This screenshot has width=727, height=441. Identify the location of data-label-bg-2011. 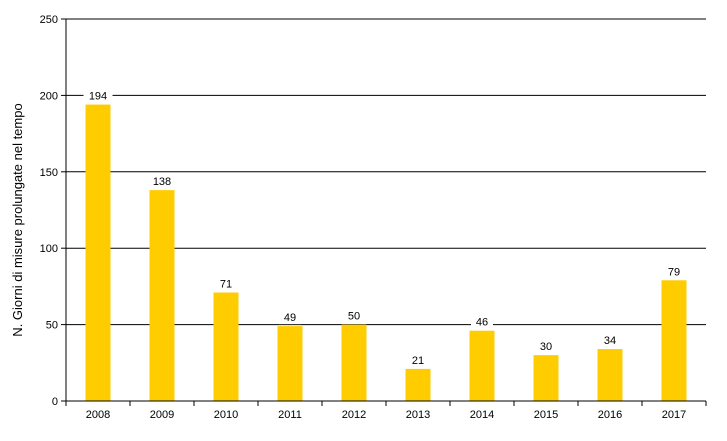
(290, 317).